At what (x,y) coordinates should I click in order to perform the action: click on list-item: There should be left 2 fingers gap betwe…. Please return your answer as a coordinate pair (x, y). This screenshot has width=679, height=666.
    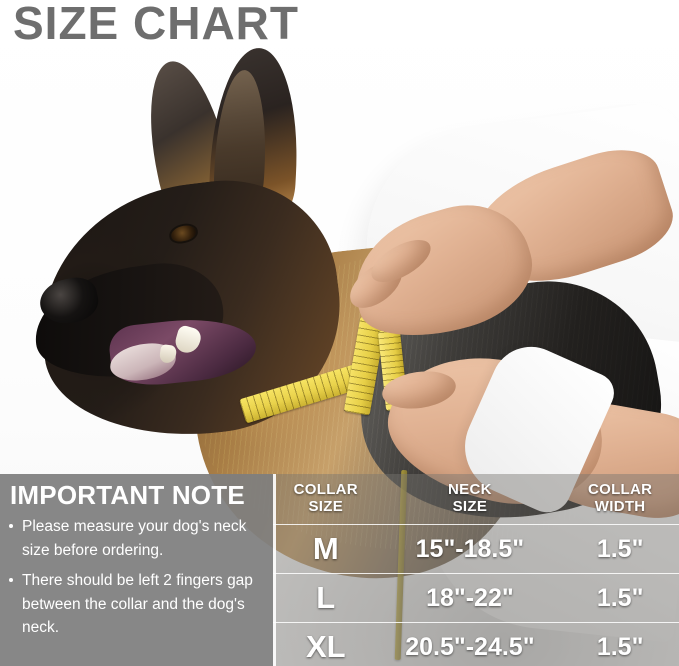
    Looking at the image, I should click on (135, 604).